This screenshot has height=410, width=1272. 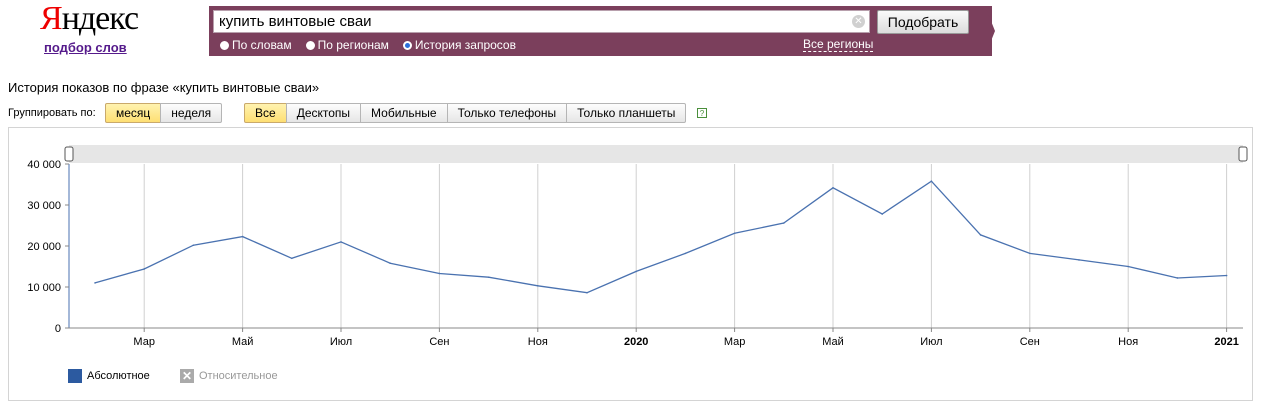 I want to click on radio-label: История запросов, so click(x=465, y=45).